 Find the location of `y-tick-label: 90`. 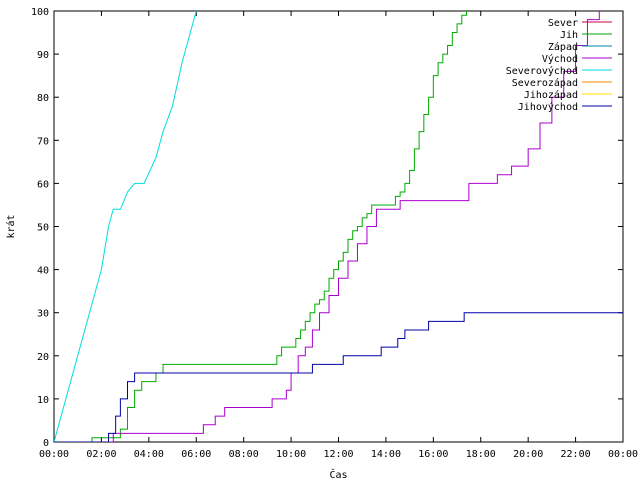

y-tick-label: 90 is located at coordinates (43, 55).